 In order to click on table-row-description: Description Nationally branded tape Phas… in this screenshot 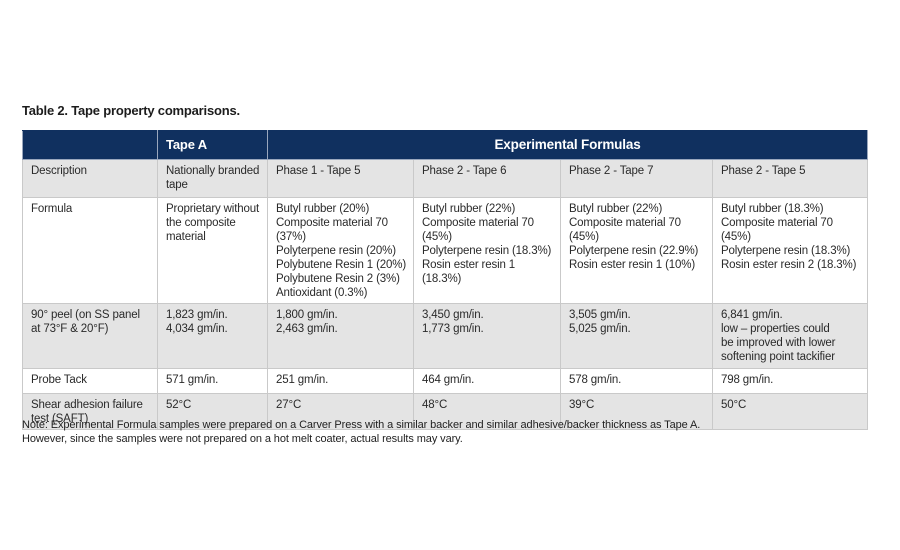, I will do `click(445, 178)`.